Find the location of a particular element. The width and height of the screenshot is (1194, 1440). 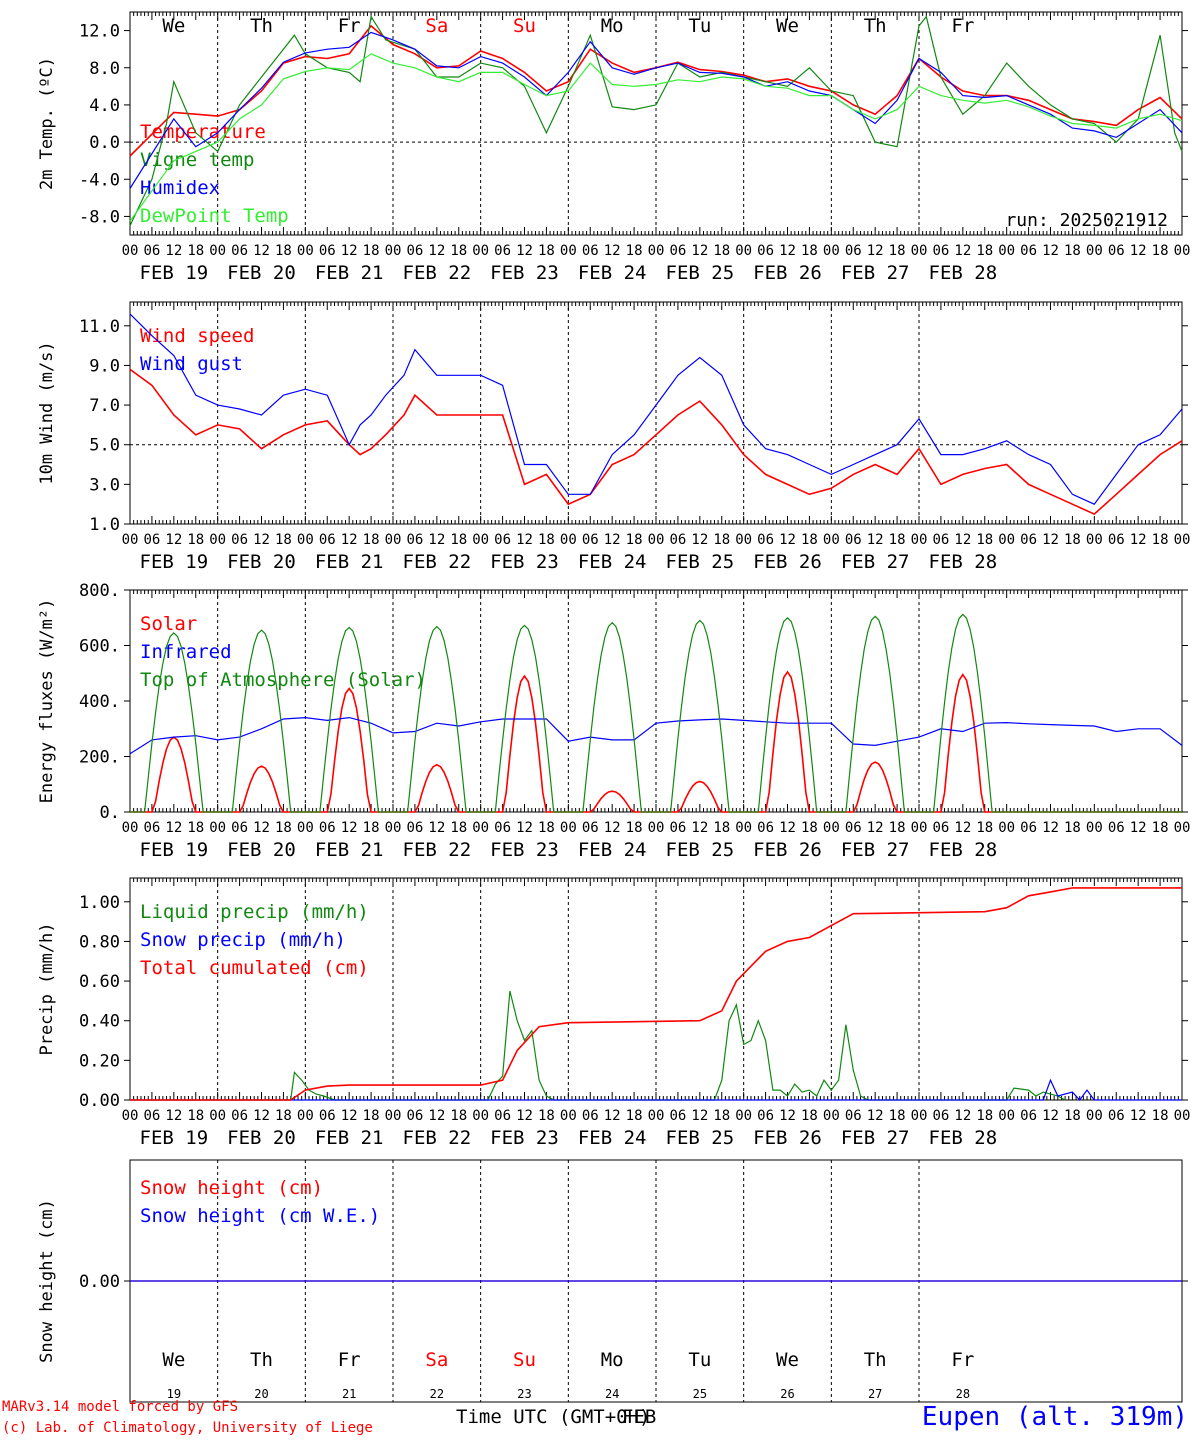

y-tick-label: -4.0 is located at coordinates (99, 180).